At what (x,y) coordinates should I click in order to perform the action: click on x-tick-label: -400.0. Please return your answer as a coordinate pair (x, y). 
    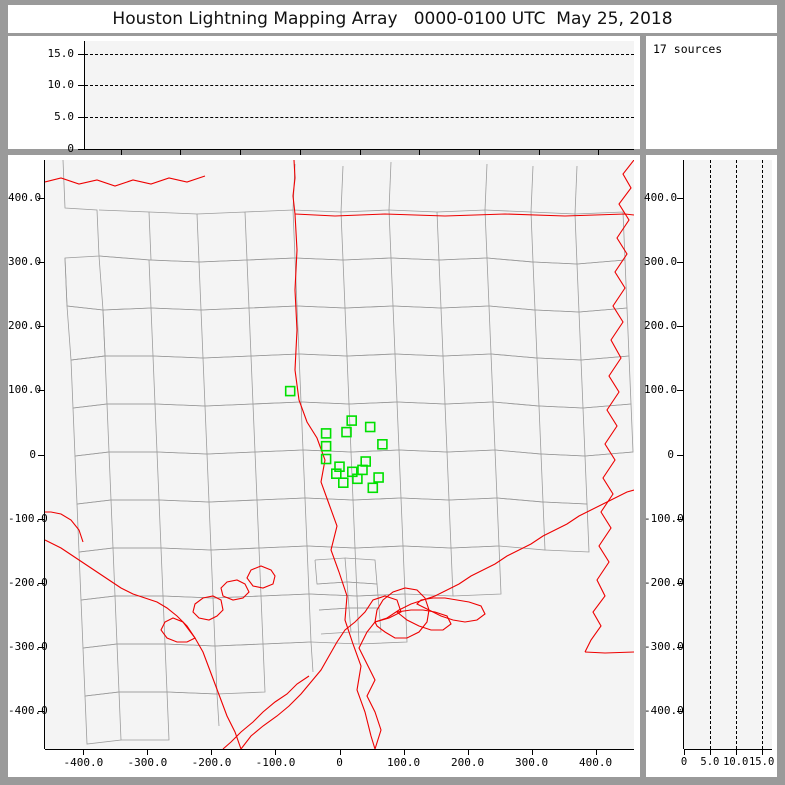
    Looking at the image, I should click on (83, 762).